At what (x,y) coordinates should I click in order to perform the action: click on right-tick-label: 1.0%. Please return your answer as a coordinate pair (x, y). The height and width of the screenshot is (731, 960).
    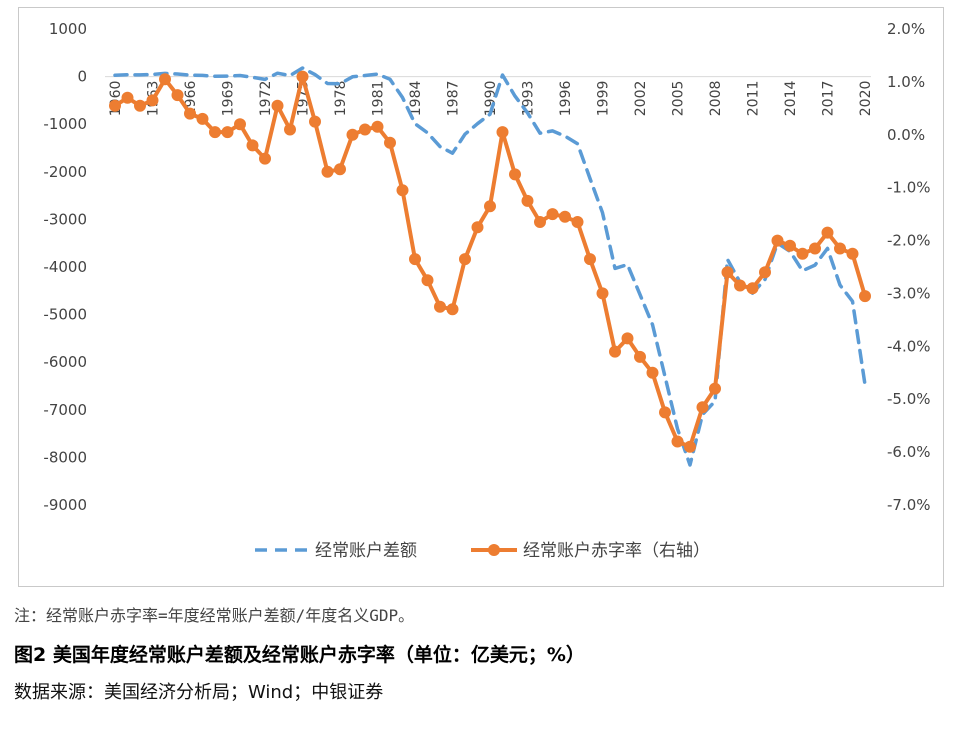
    Looking at the image, I should click on (906, 82).